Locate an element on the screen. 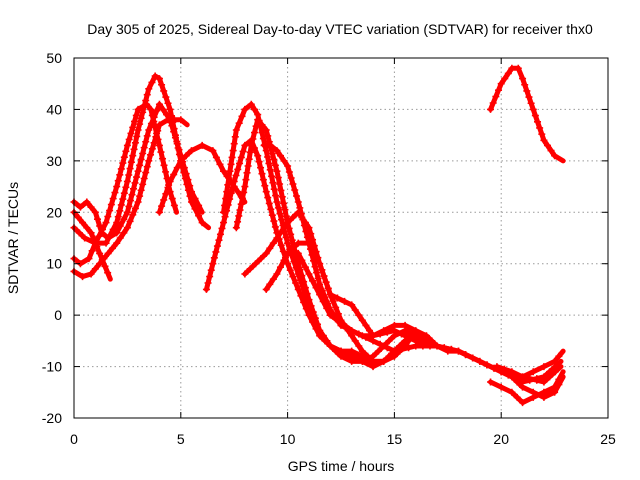 The image size is (640, 480). x-tick-label: 0 is located at coordinates (74, 439).